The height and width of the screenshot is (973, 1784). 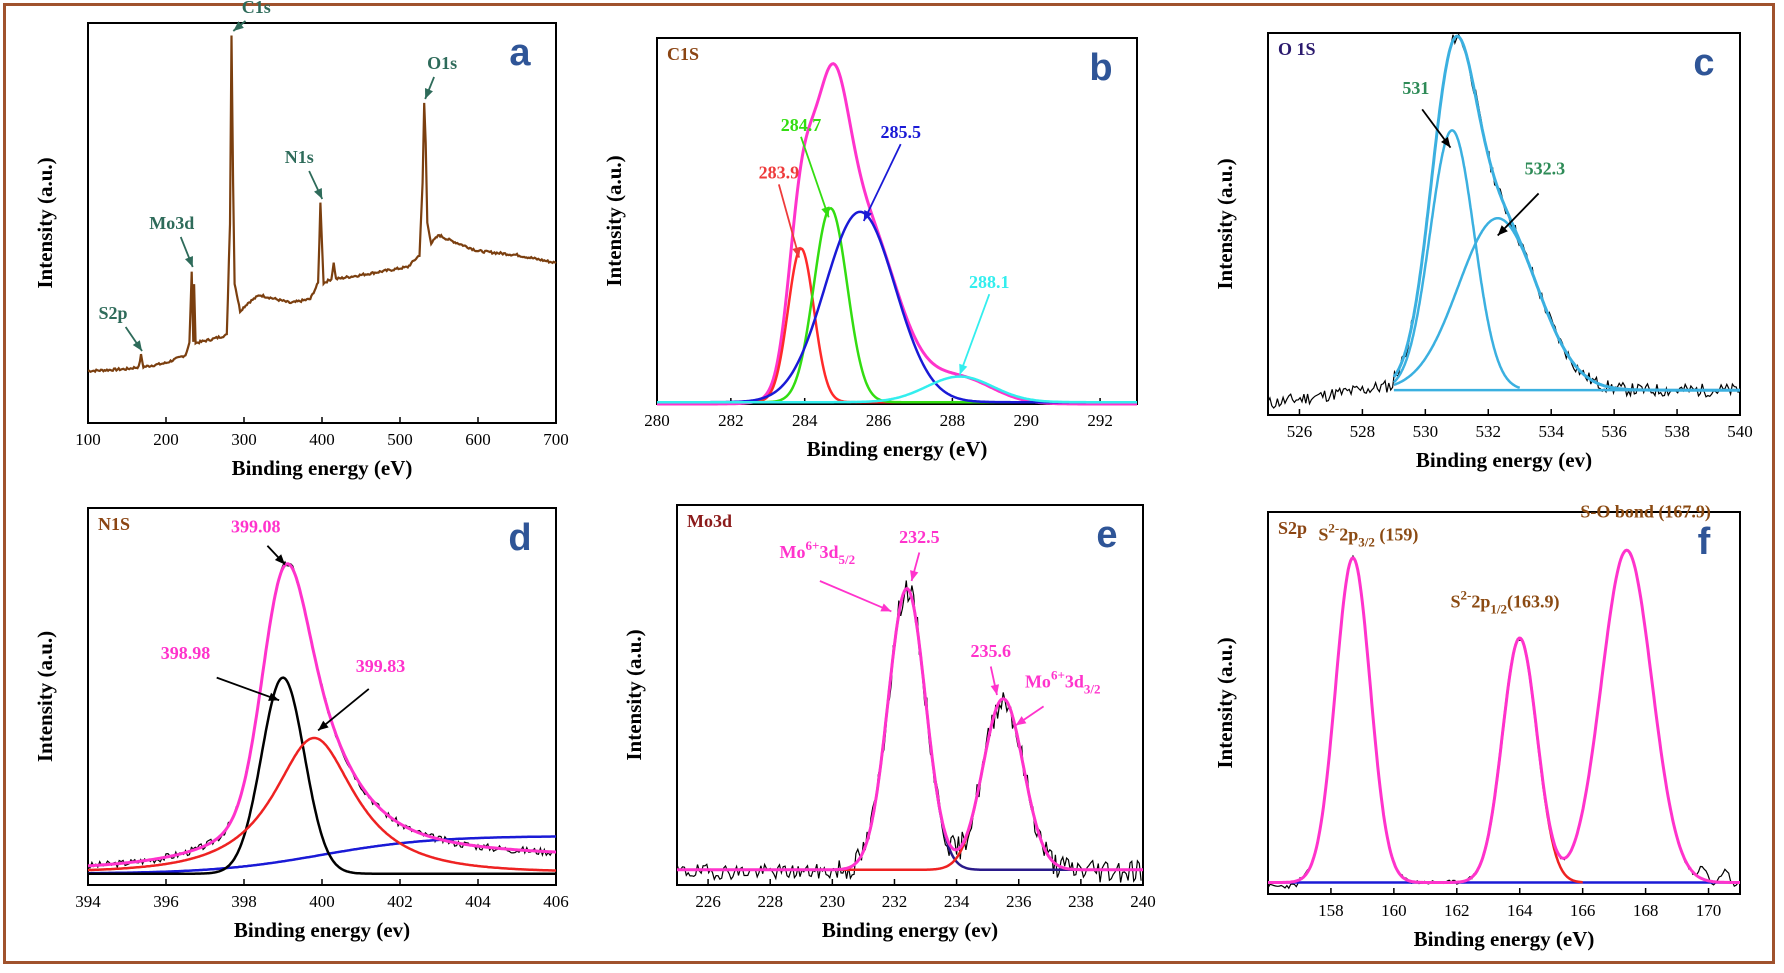 I want to click on x-tick-label: 230, so click(x=833, y=901).